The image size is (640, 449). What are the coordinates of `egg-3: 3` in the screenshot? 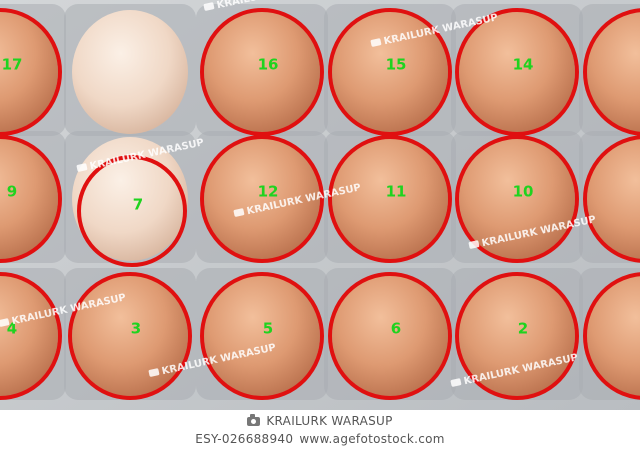 It's located at (130, 336).